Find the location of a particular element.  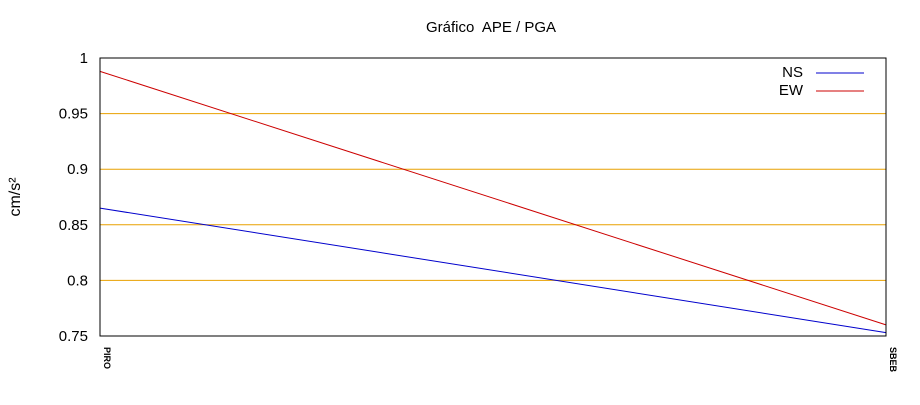

x-tick-label: PIRO is located at coordinates (107, 358).